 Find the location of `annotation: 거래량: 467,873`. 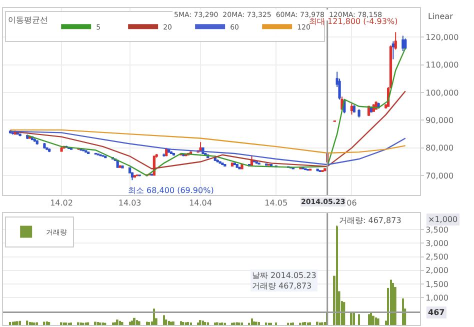

annotation: 거래량: 467,873 is located at coordinates (370, 220).